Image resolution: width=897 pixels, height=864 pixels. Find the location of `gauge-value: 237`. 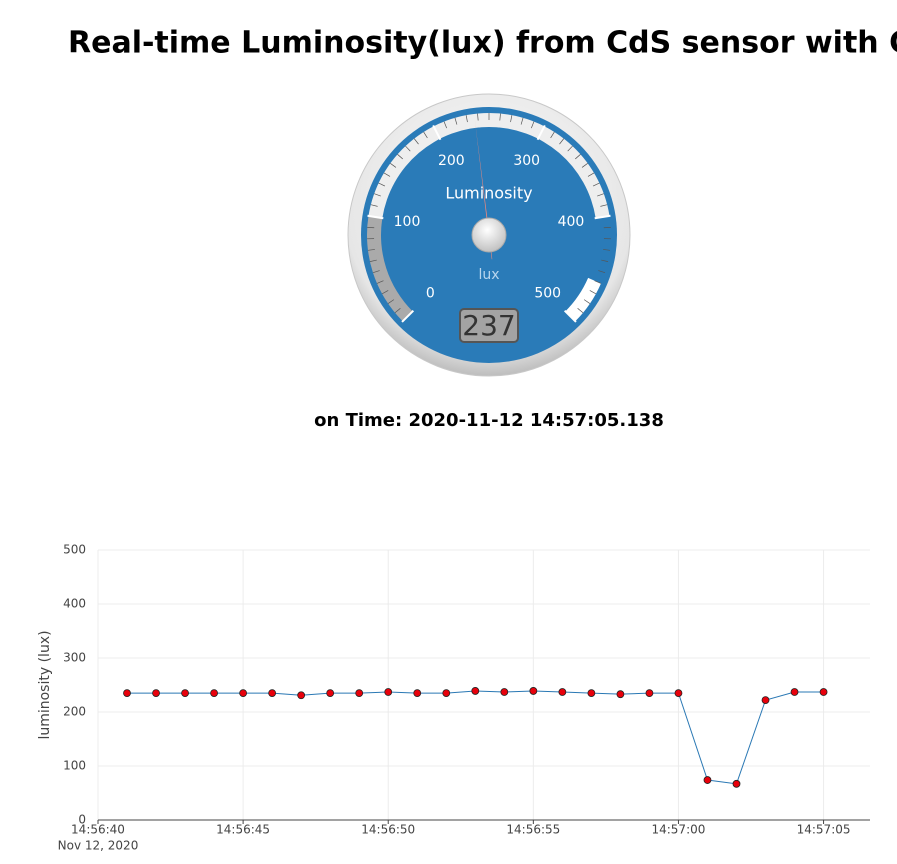

gauge-value: 237 is located at coordinates (488, 325).